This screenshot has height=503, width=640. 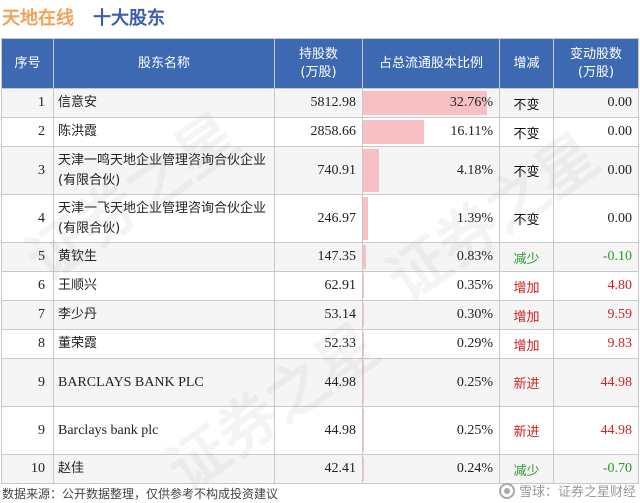 I want to click on table-row: 2 陈洪霞 2858.66 16.11% 不变 0.00, so click(x=320, y=132).